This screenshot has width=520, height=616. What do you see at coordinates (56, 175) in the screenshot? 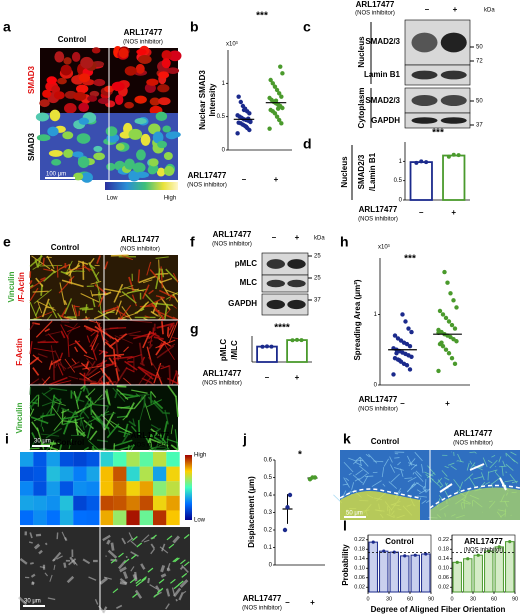
I see `scale-bar-label: 100 μm` at bounding box center [56, 175].